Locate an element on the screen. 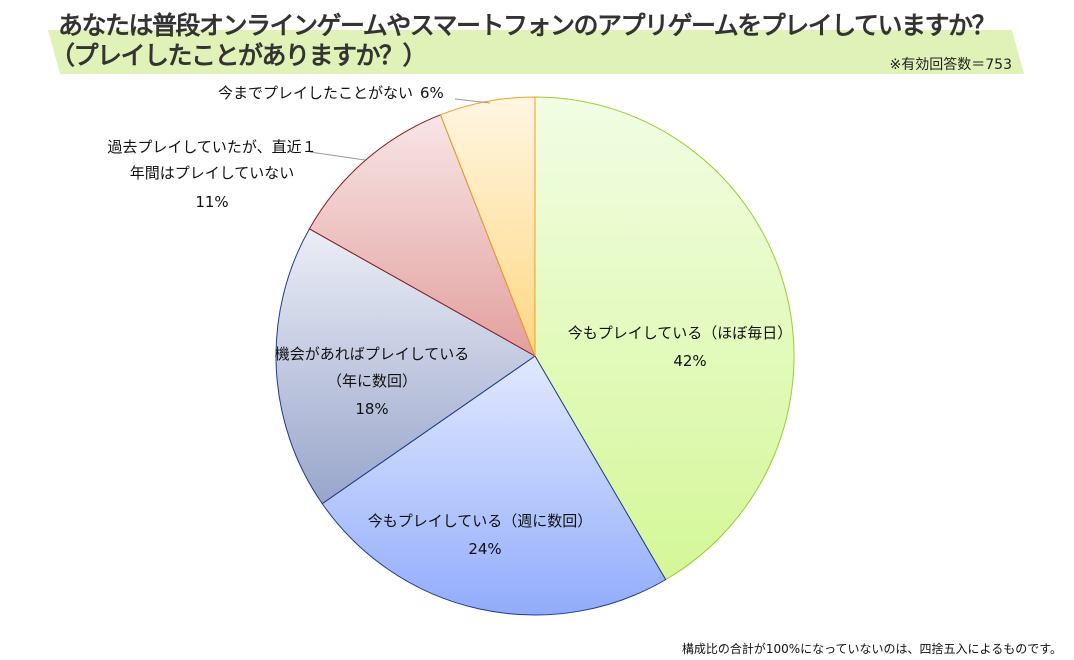 This screenshot has height=660, width=1074. slice-label: 年間はプレイしていない is located at coordinates (212, 173).